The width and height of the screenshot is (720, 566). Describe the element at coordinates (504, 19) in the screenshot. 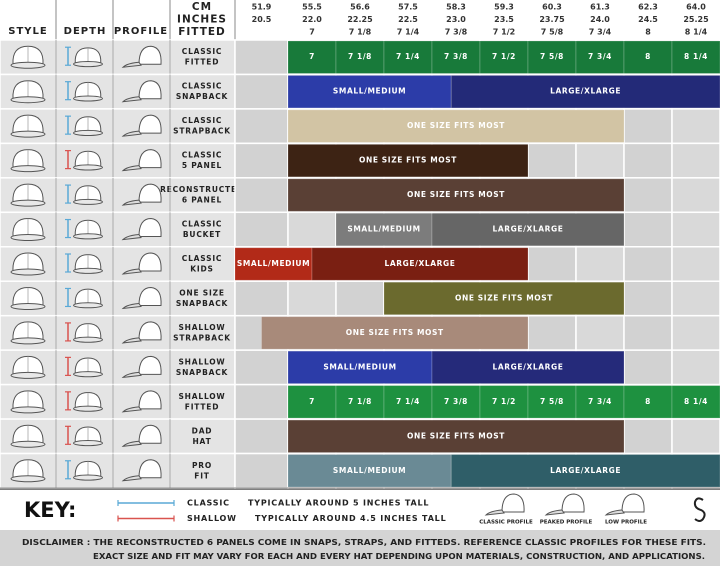

I see `inches-value: 23.5` at that location.